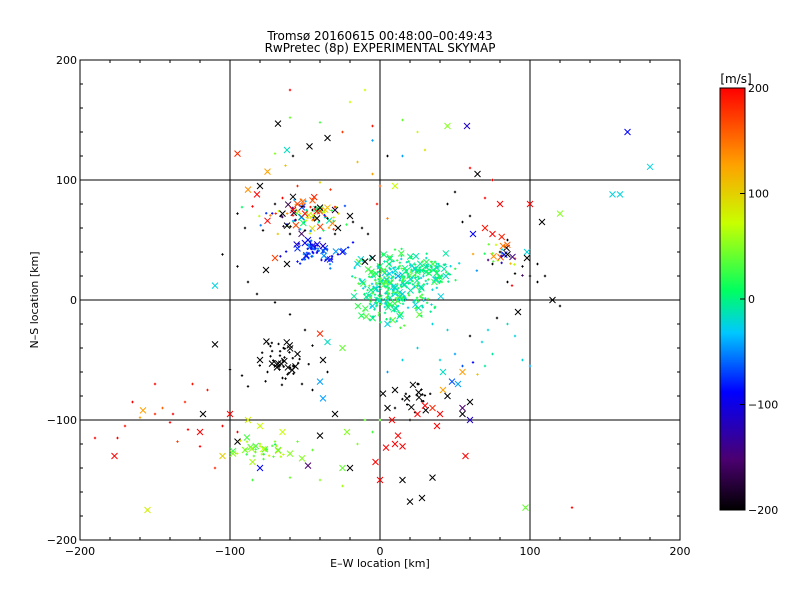 The height and width of the screenshot is (600, 800). I want to click on colorbar-tick-label: 100, so click(758, 194).